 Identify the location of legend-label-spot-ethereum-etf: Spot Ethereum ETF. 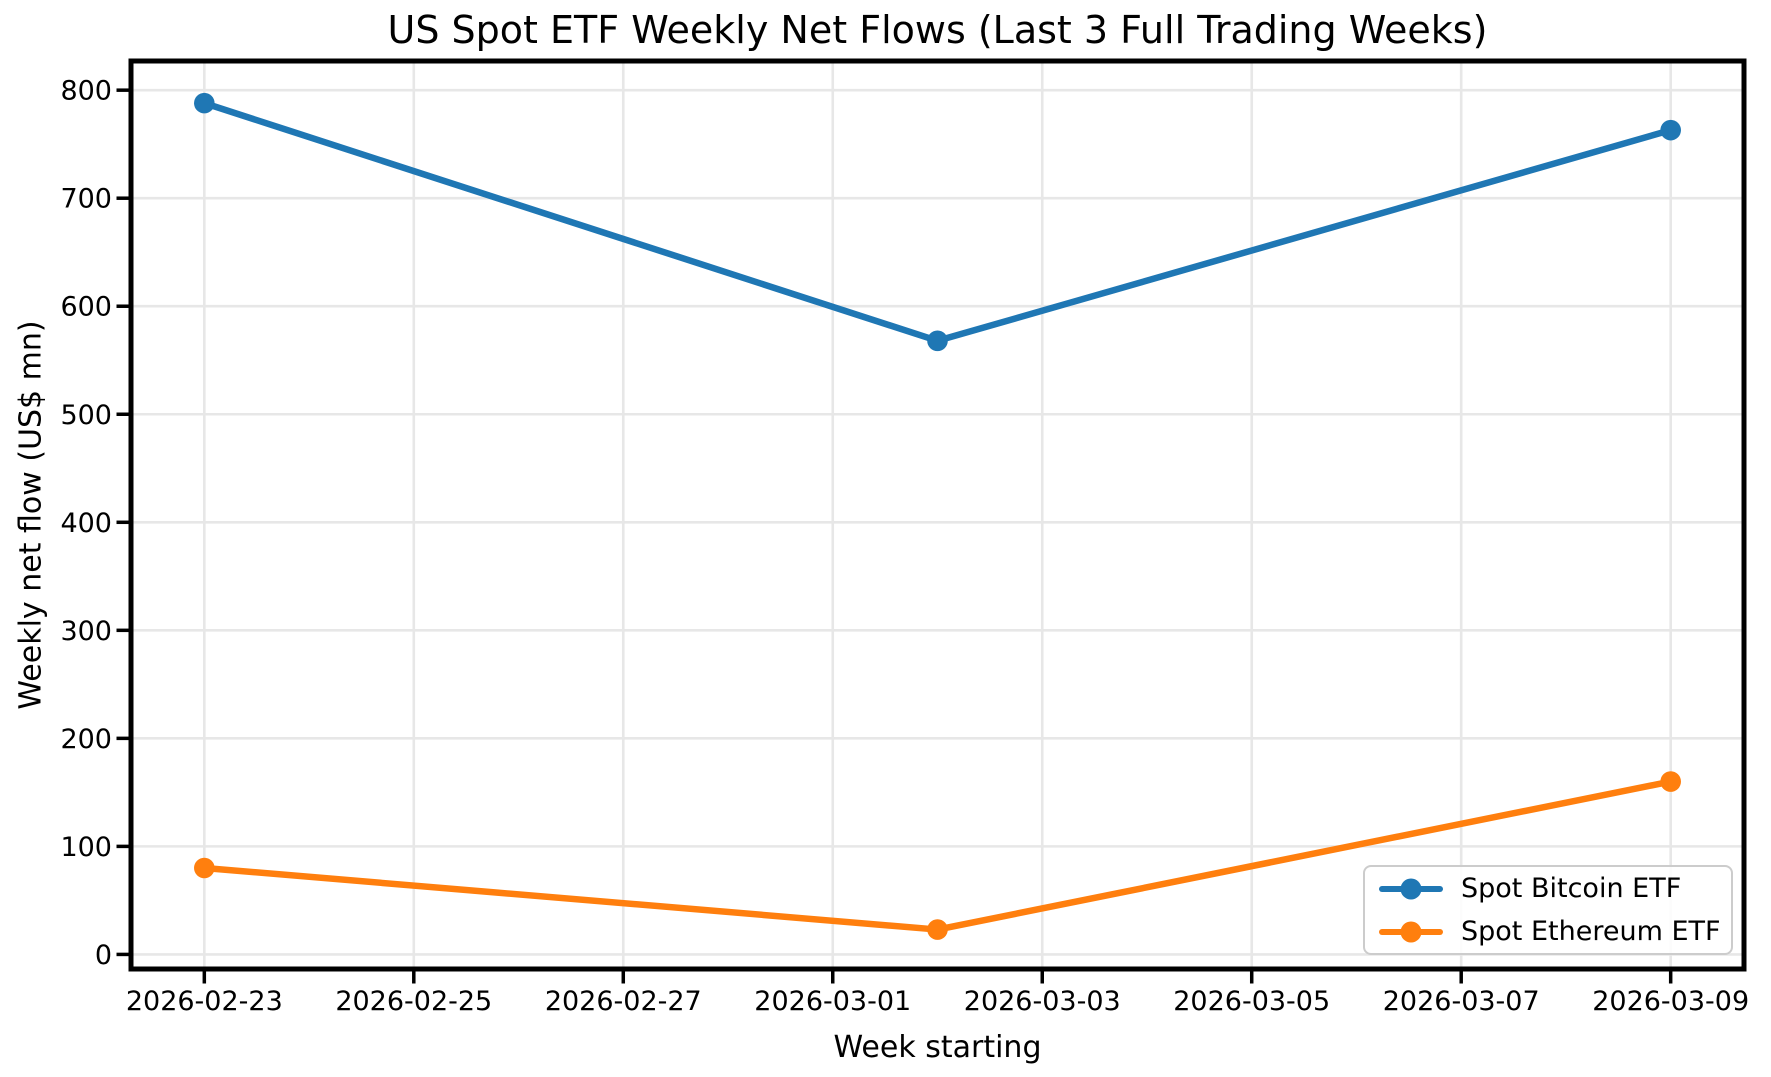
(1591, 931).